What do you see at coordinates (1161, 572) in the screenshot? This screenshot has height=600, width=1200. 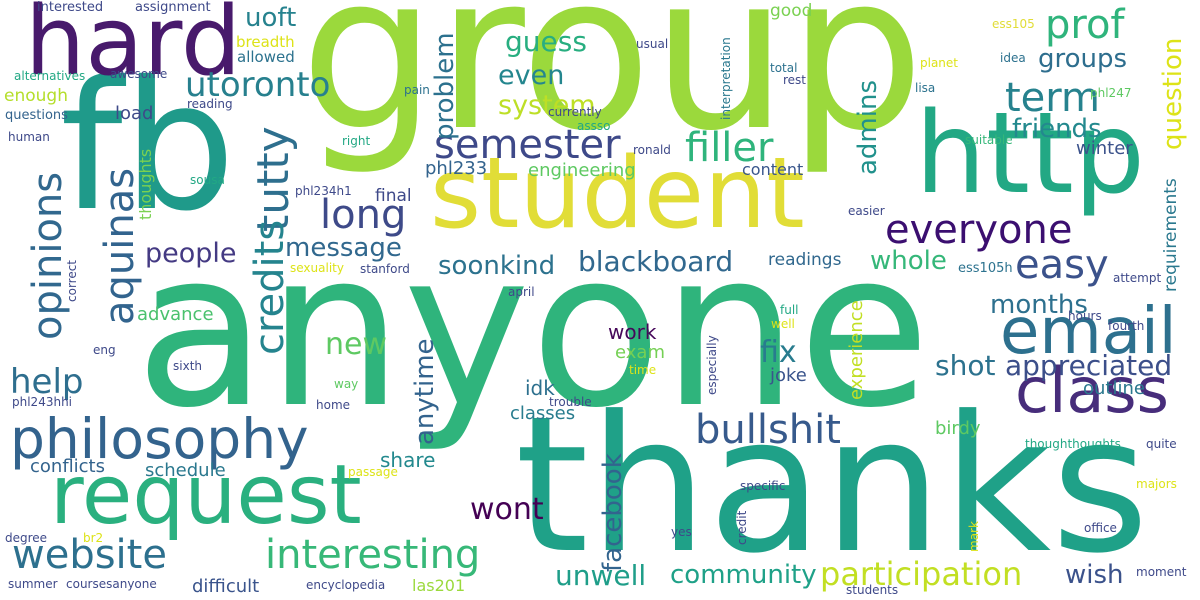 I see `word-moment: moment` at bounding box center [1161, 572].